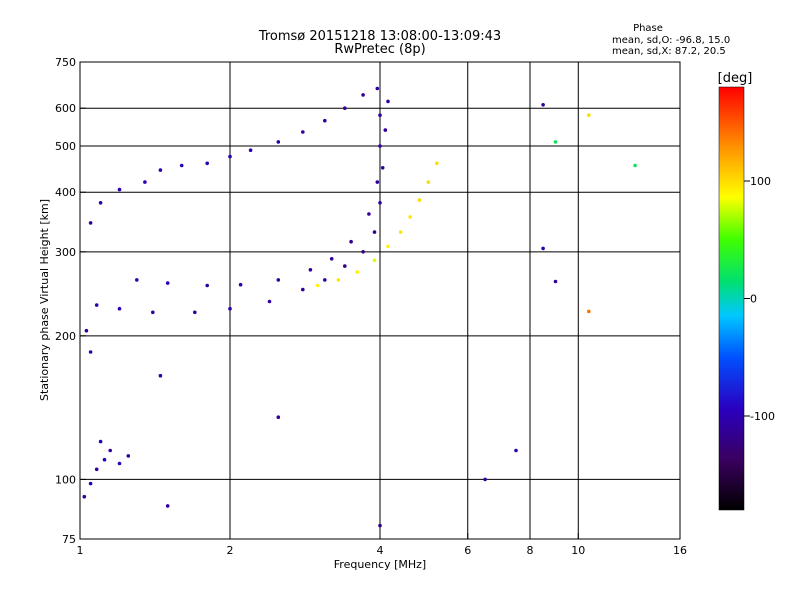 This screenshot has height=600, width=800. Describe the element at coordinates (680, 550) in the screenshot. I see `x-tick-label: 16` at that location.